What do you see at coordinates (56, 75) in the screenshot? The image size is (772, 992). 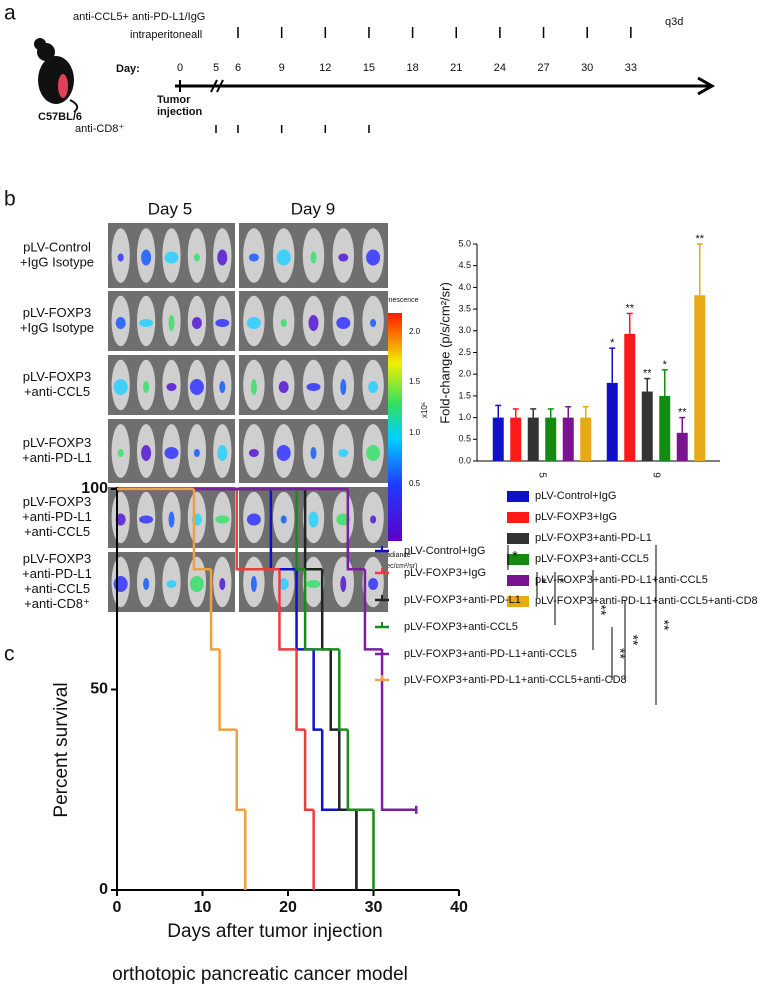 I see `mouse-icon` at bounding box center [56, 75].